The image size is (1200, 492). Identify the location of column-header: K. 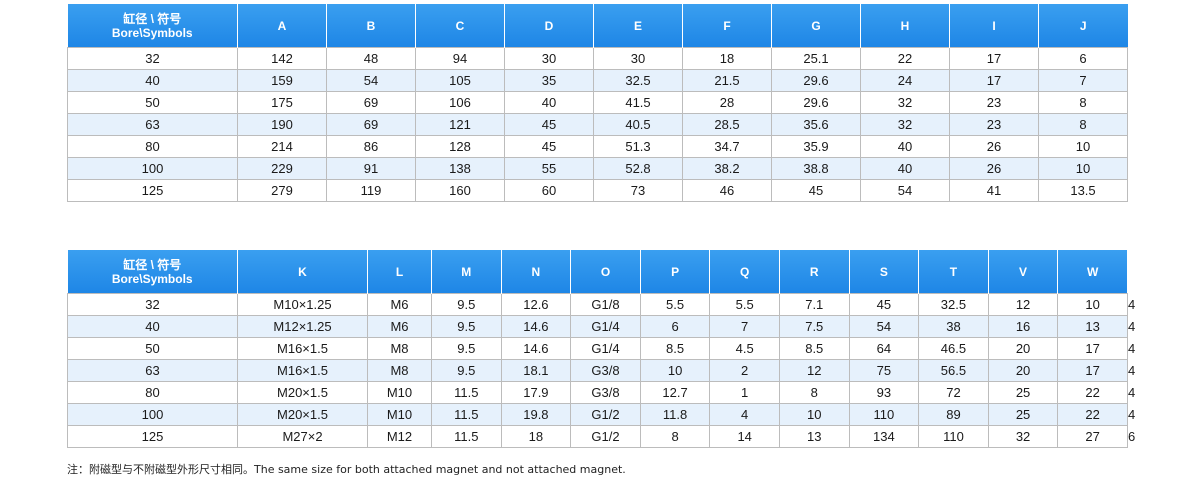
(302, 272).